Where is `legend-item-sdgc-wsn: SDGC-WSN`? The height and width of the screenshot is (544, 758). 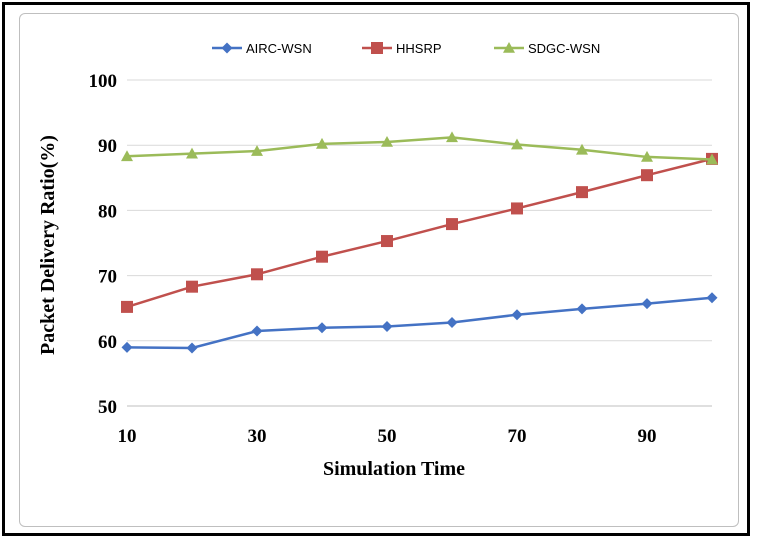 legend-item-sdgc-wsn: SDGC-WSN is located at coordinates (547, 48).